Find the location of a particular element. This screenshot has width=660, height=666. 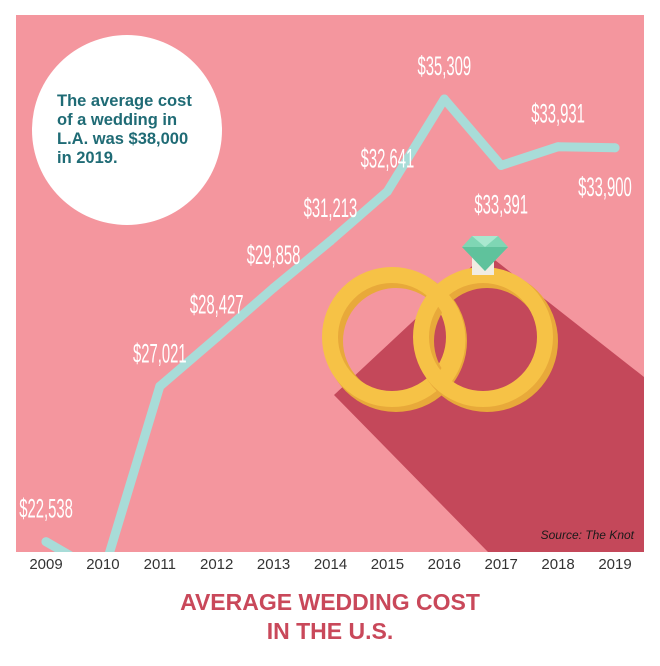

data-point-2011 is located at coordinates (160, 386).